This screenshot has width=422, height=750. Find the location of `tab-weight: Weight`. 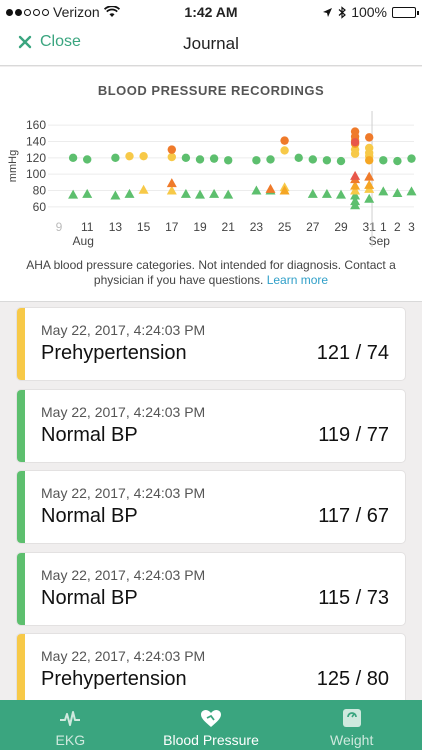

tab-weight: Weight is located at coordinates (351, 725).